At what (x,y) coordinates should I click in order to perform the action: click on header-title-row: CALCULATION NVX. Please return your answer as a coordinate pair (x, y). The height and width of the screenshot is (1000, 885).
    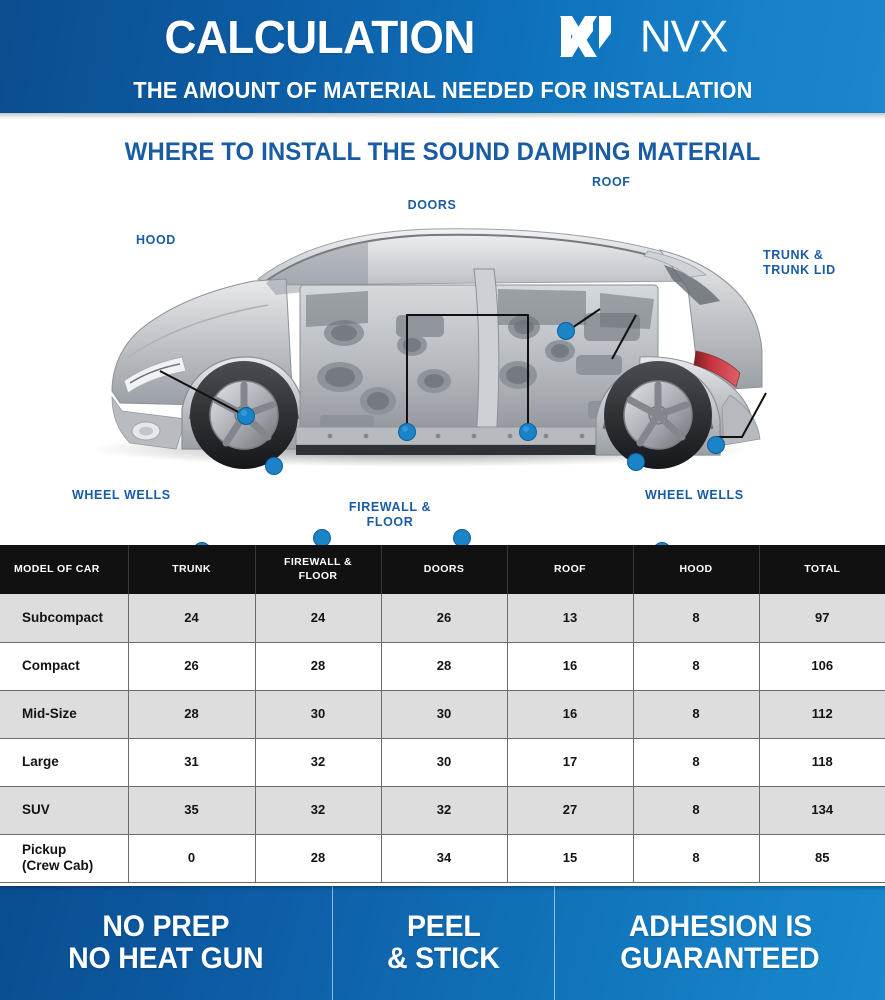
    Looking at the image, I should click on (442, 37).